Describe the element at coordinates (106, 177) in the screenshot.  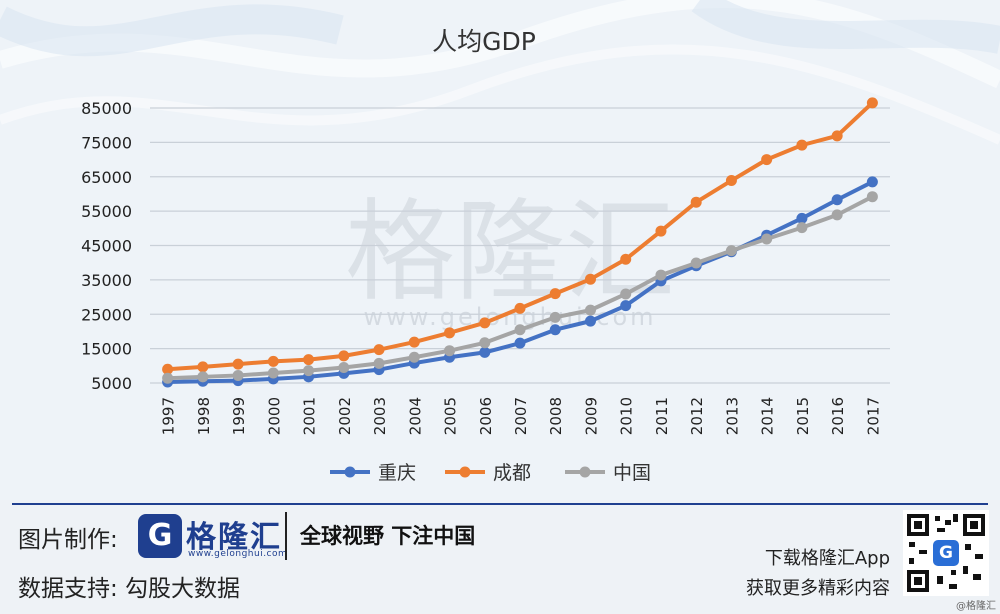
I see `y-tick-label: 65000` at that location.